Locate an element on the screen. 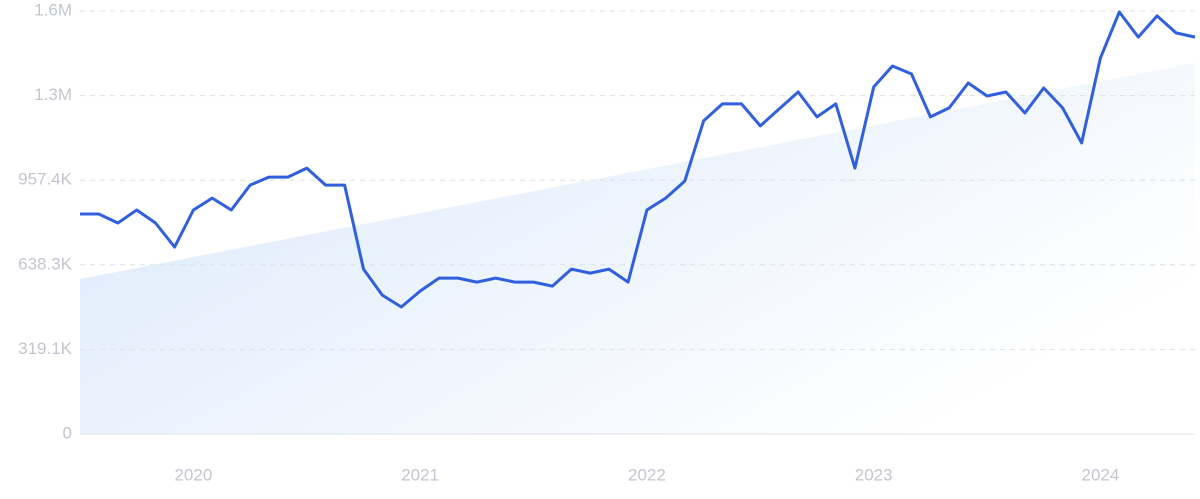 This screenshot has height=499, width=1200. y-tick-label: 1.6M is located at coordinates (53, 9).